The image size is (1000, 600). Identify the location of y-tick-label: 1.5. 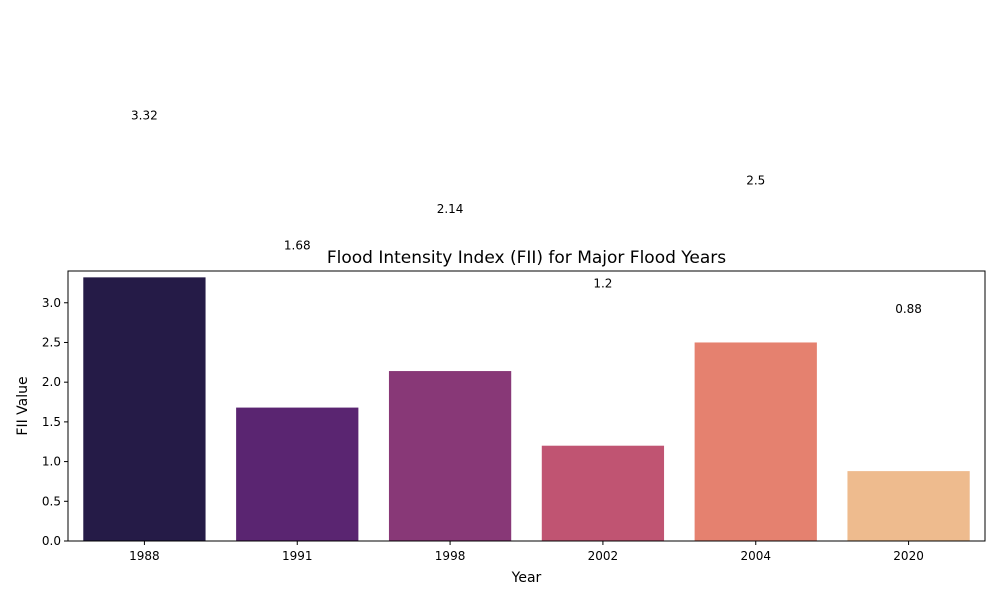
(51, 422).